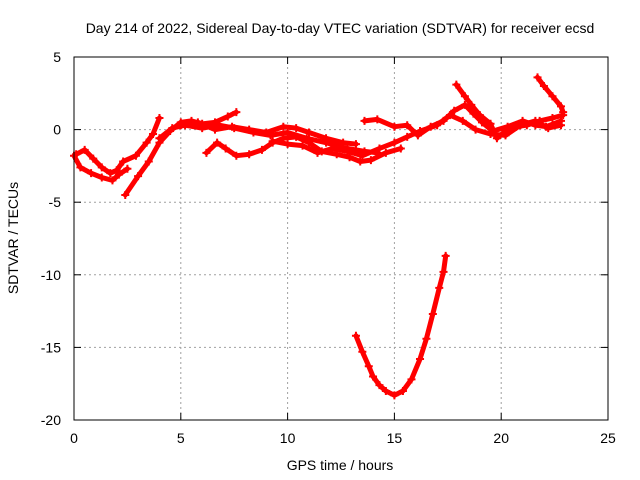 This screenshot has height=480, width=640. I want to click on x-tick-label: 15, so click(395, 438).